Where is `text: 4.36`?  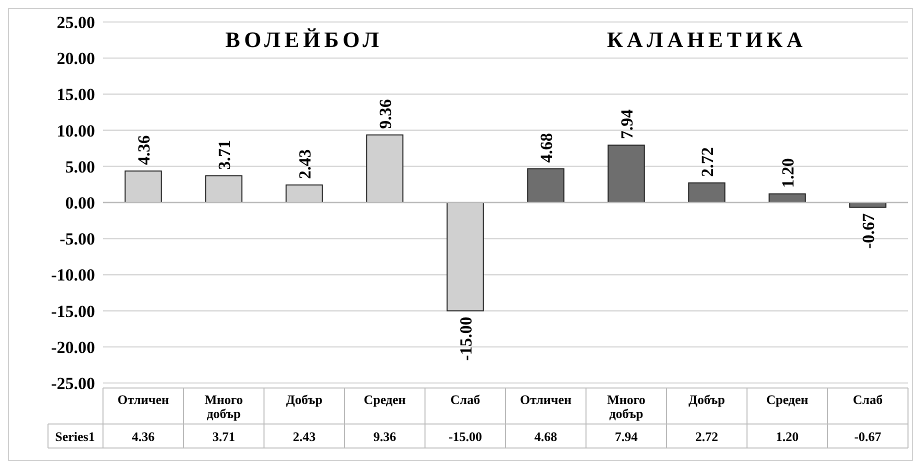 text: 4.36 is located at coordinates (144, 150).